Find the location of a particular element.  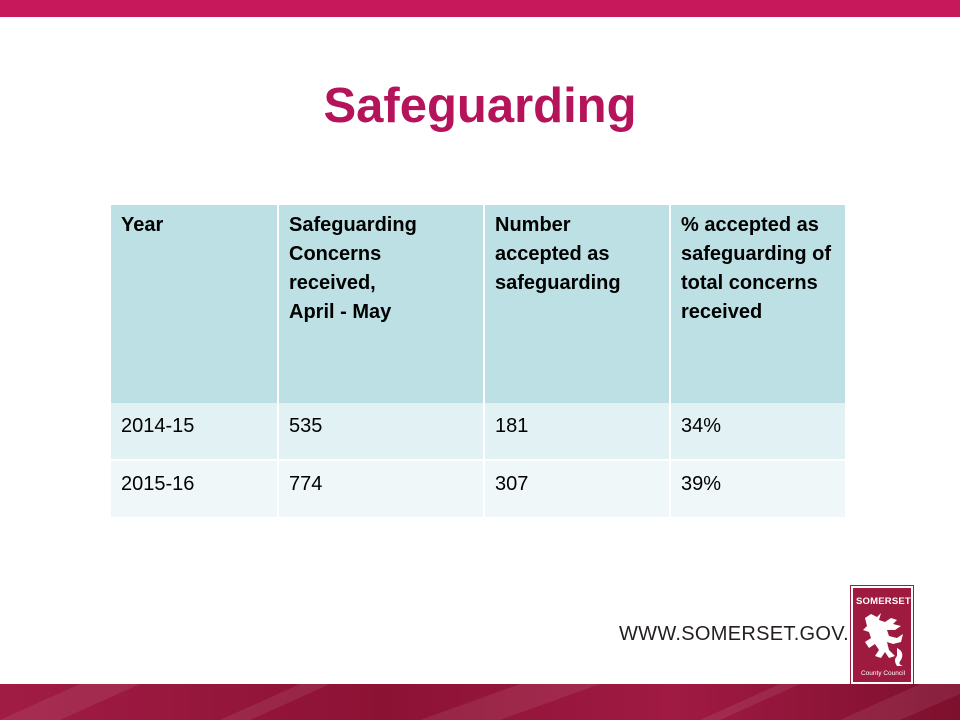

footer-stripes is located at coordinates (480, 702).